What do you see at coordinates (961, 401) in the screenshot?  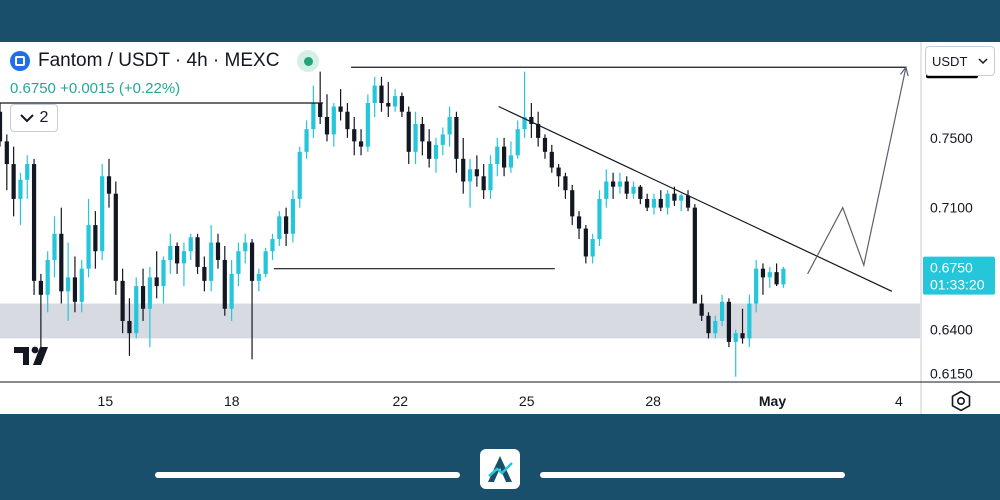 I see `settings-hexagon-icon` at bounding box center [961, 401].